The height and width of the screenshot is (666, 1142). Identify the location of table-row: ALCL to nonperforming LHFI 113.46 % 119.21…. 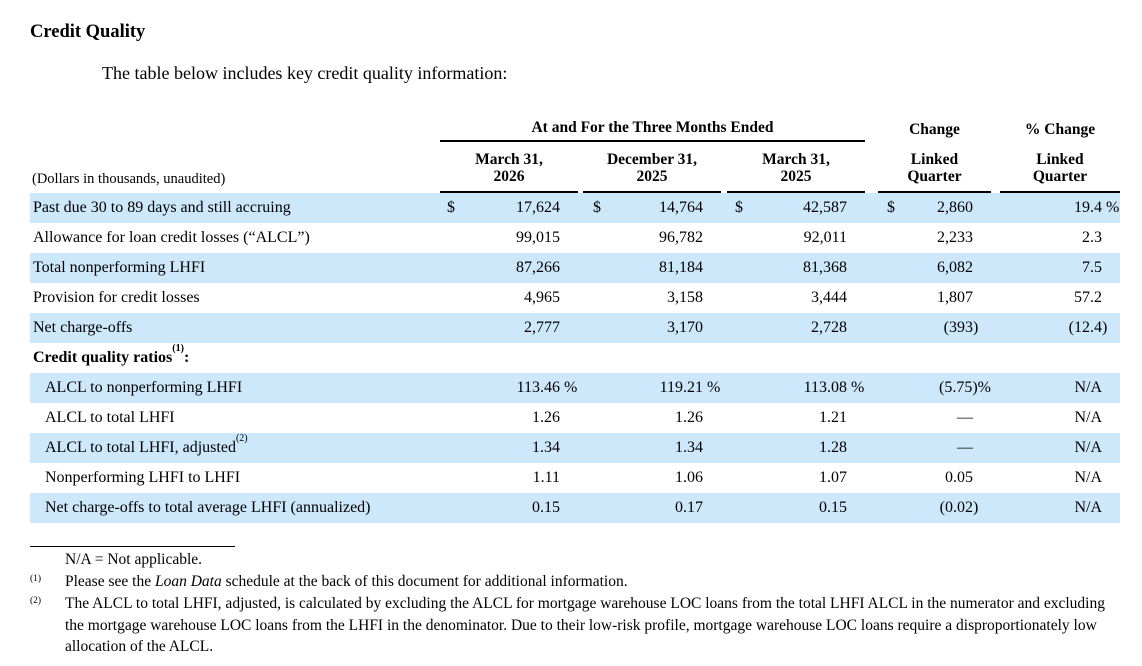
(575, 388).